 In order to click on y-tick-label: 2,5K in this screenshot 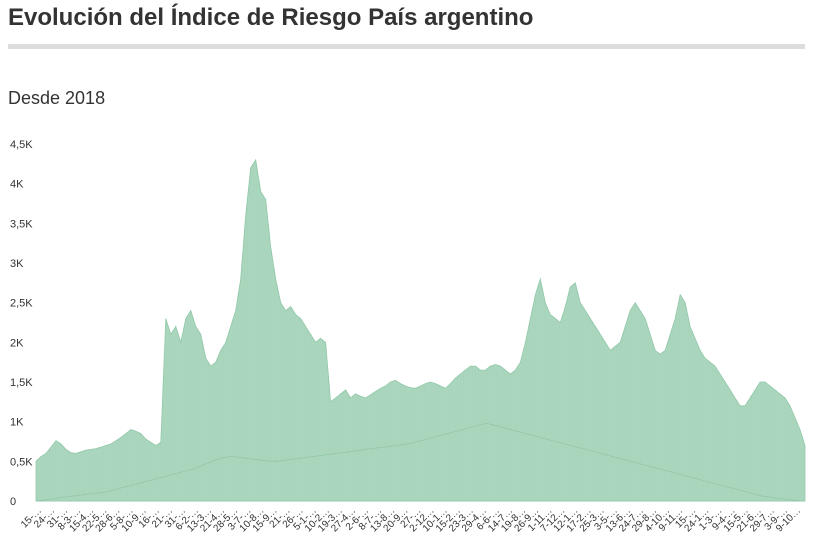, I will do `click(21, 304)`.